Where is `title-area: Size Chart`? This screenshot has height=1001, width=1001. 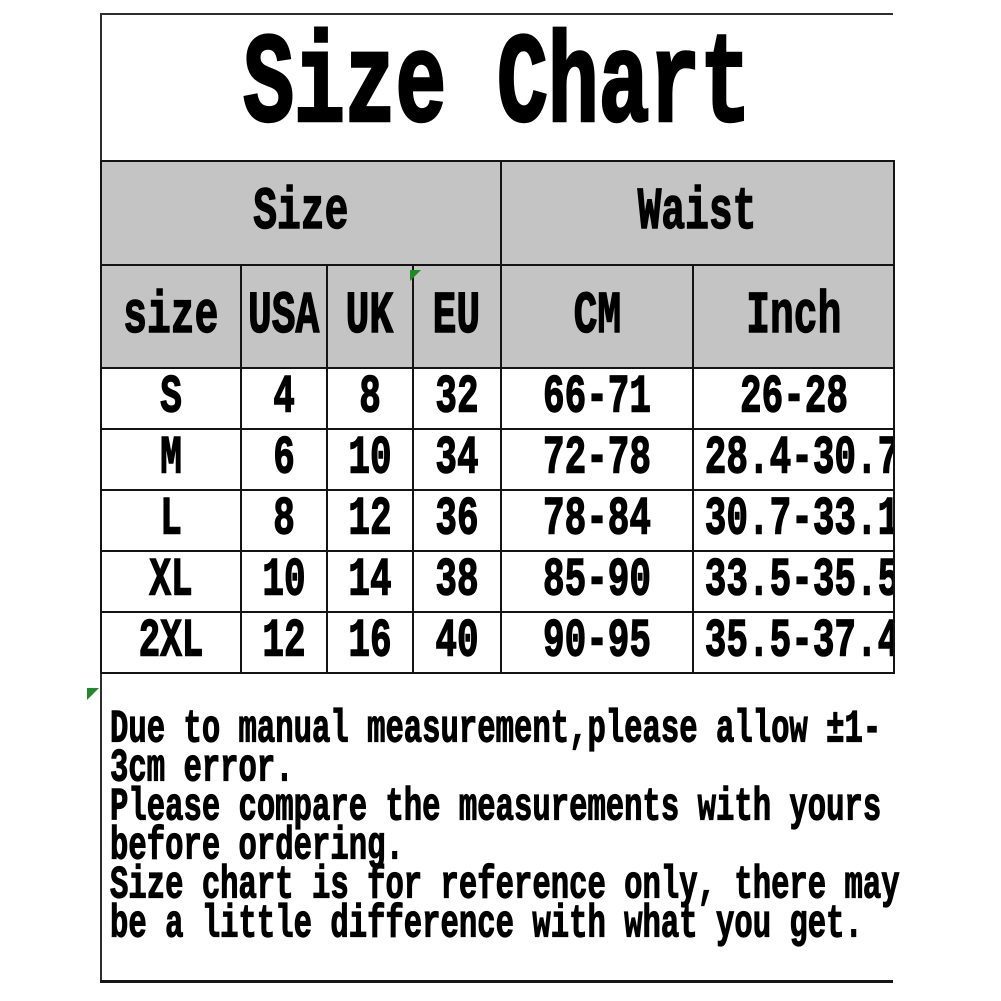
title-area: Size Chart is located at coordinates (497, 87).